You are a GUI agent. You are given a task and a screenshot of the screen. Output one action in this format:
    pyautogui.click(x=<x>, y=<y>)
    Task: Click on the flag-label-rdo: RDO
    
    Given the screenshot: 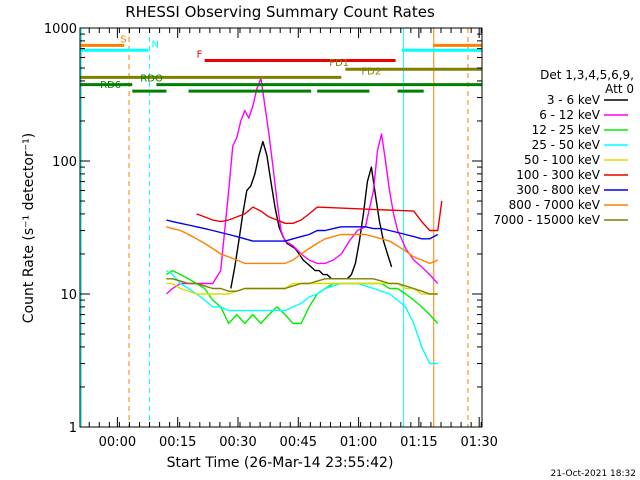 What is the action you would take?
    pyautogui.click(x=151, y=79)
    